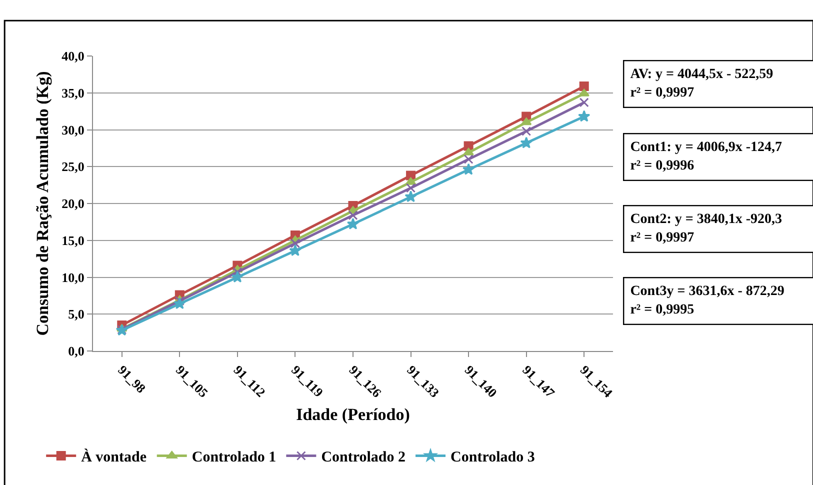  What do you see at coordinates (492, 458) in the screenshot?
I see `legend-label: Controlado 3` at bounding box center [492, 458].